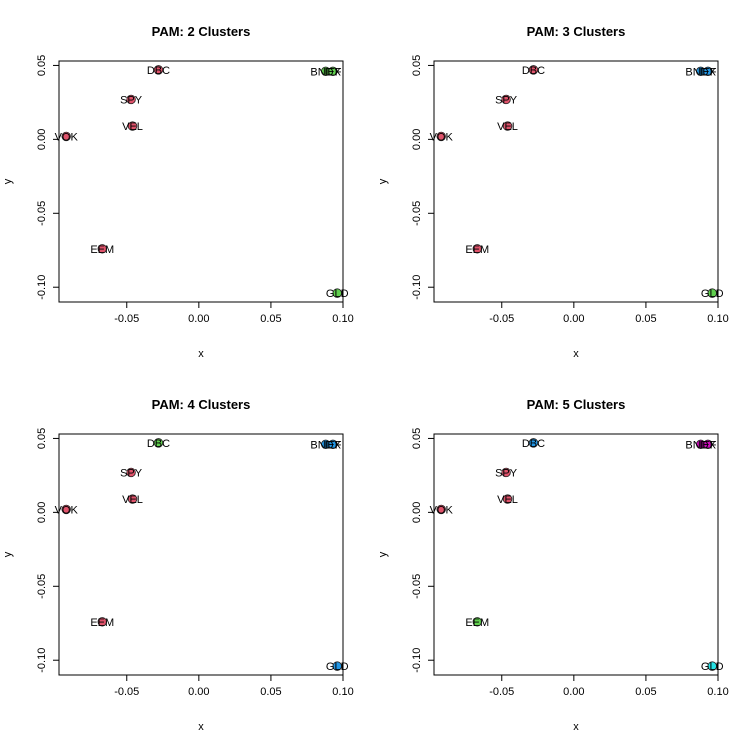 This screenshot has height=750, width=750. What do you see at coordinates (576, 31) in the screenshot?
I see `chart-title: PAM: 3 Clusters` at bounding box center [576, 31].